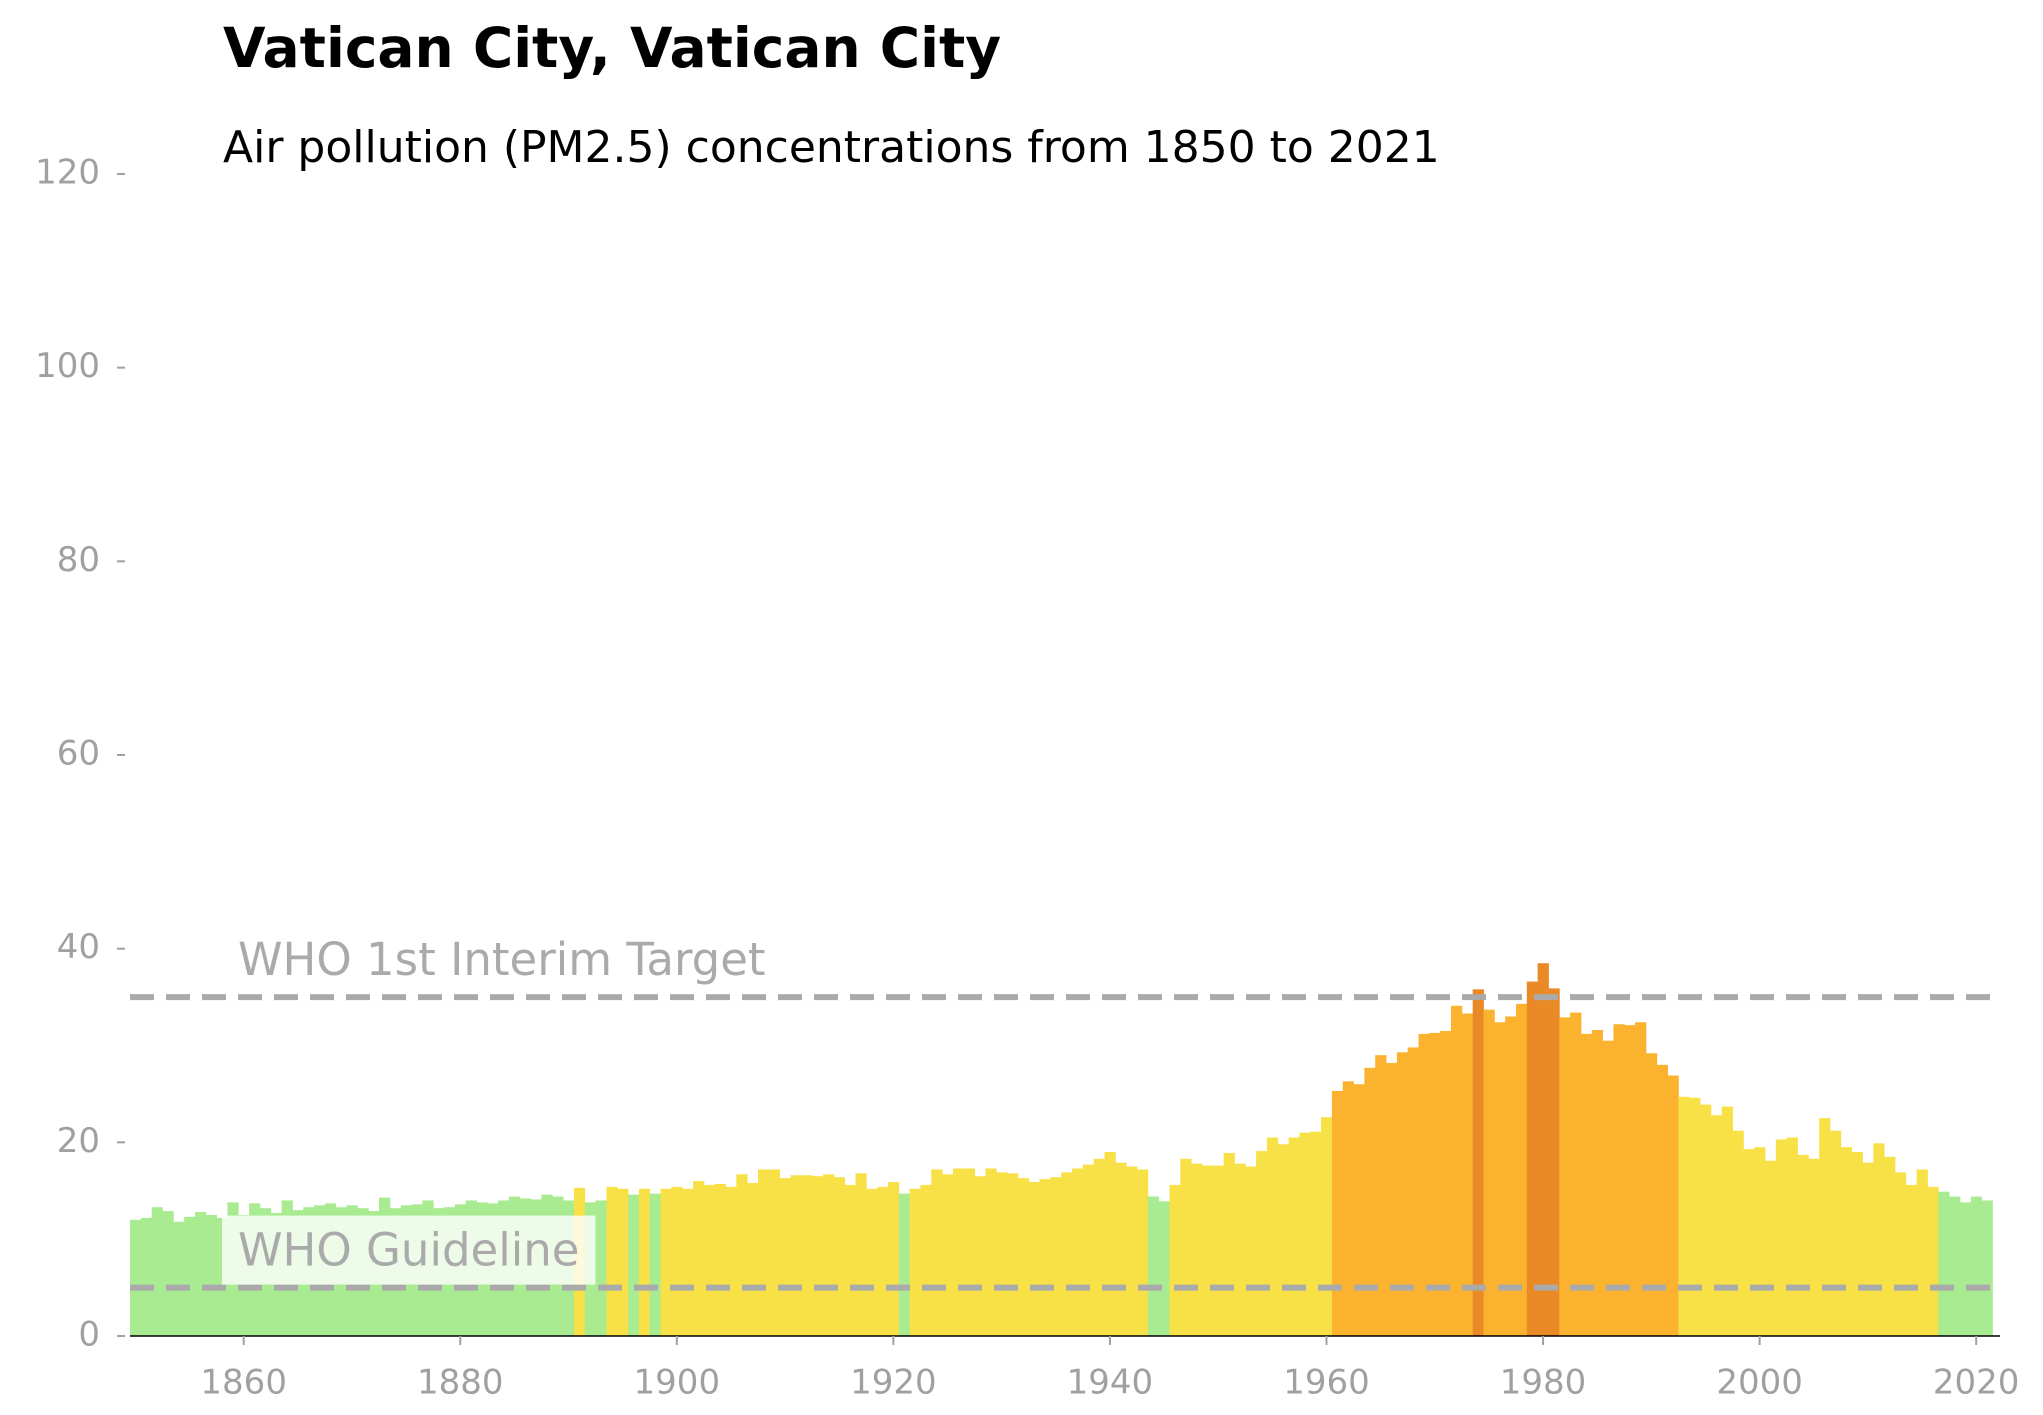  I want to click on chart-title: Vatican City, Vatican City, so click(612, 48).